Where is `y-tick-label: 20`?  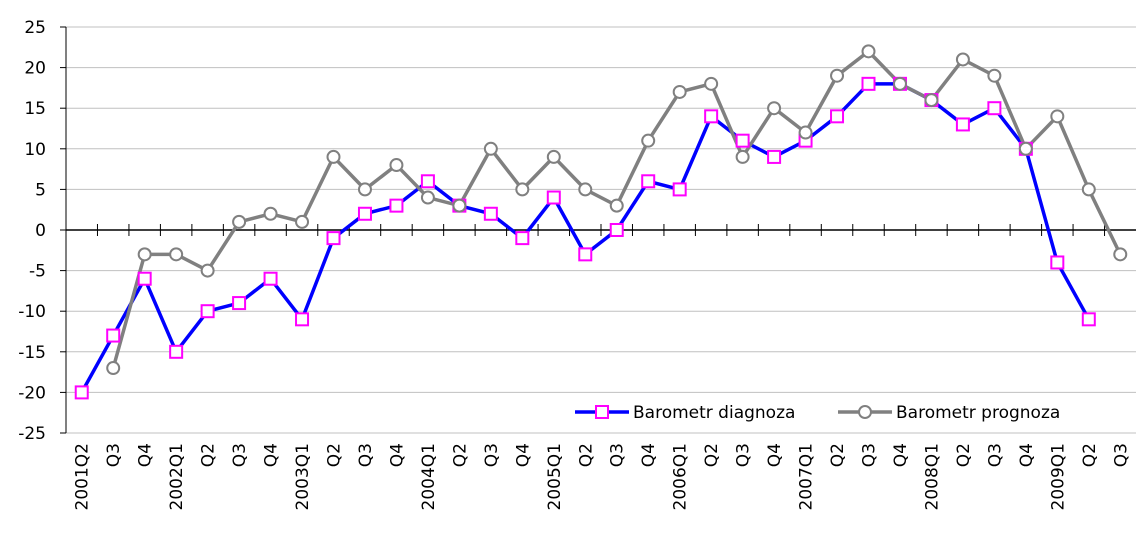
y-tick-label: 20 is located at coordinates (35, 69).